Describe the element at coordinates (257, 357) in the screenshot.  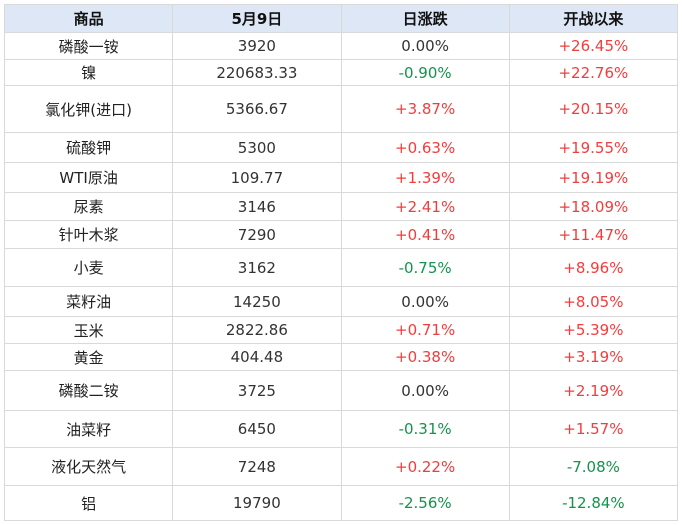
I see `price-value: 404.48` at that location.